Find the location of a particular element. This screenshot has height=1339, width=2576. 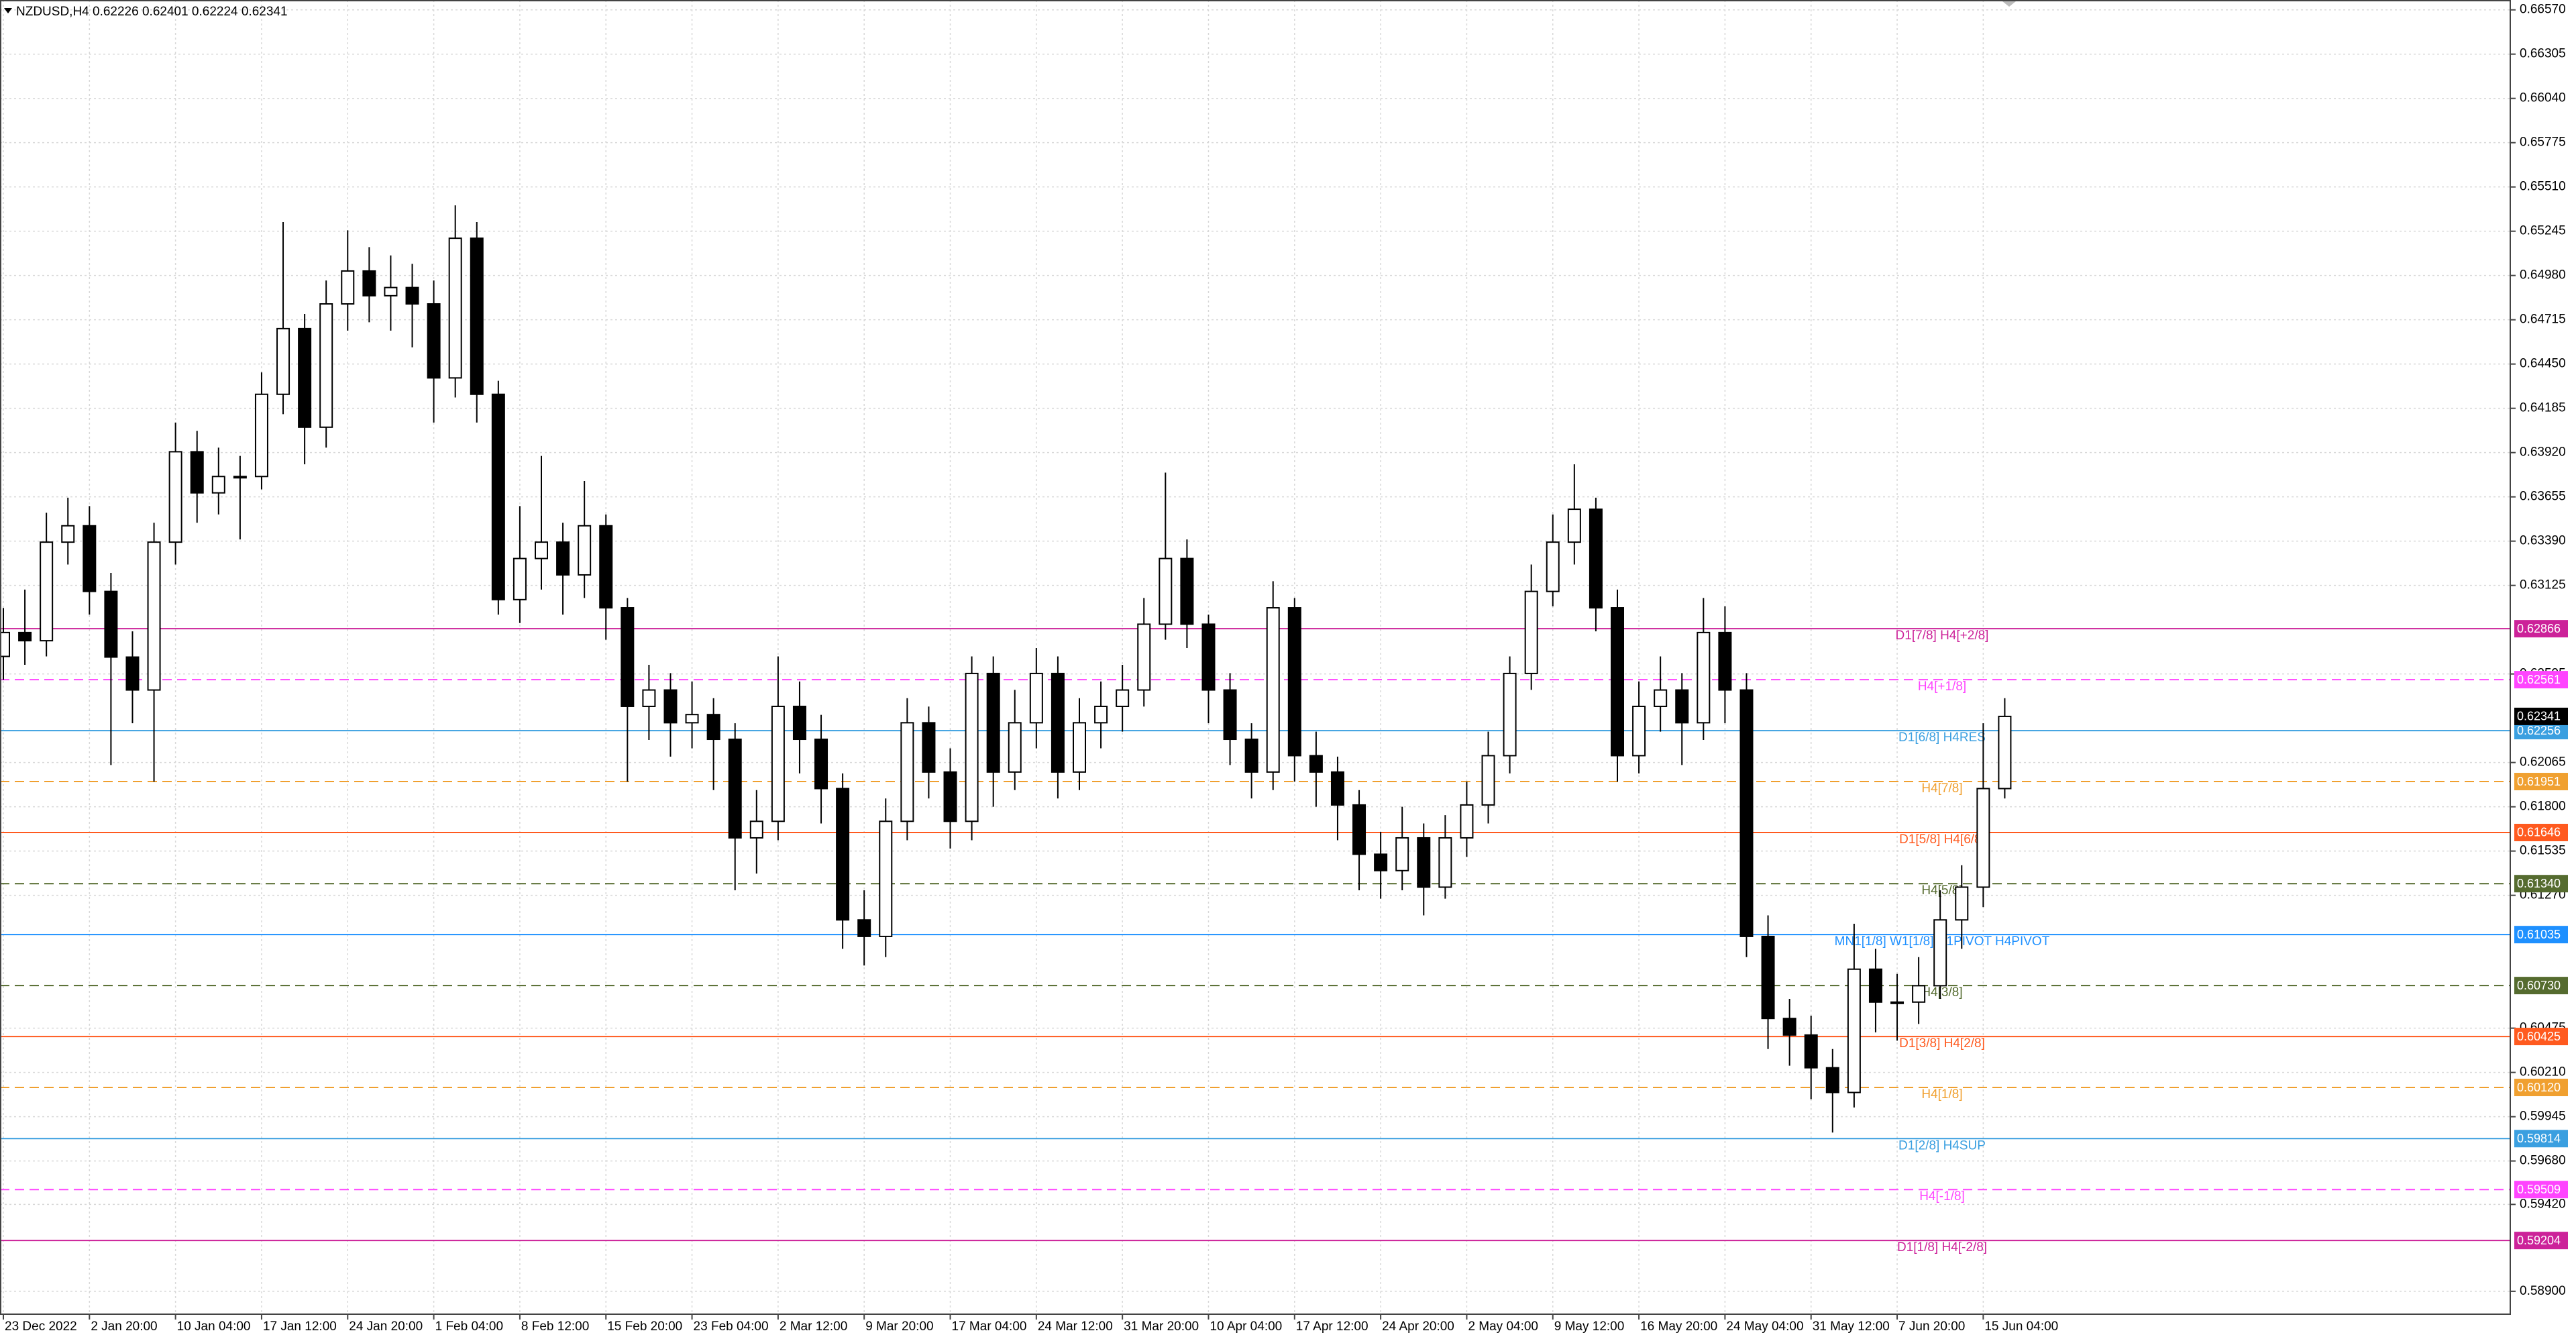

price-box-label: 0.59814 is located at coordinates (2539, 1138).